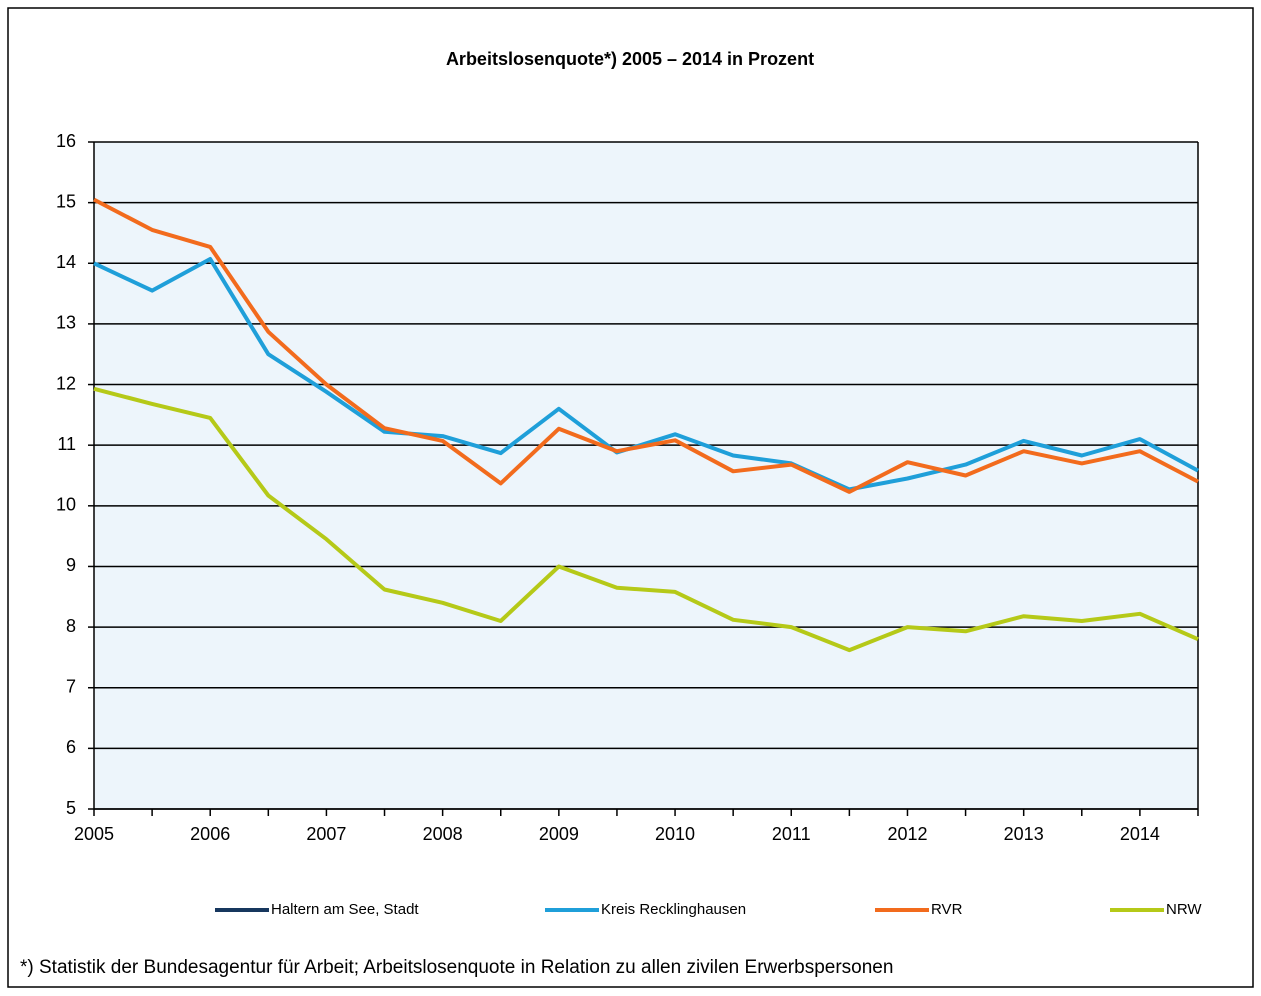 The height and width of the screenshot is (996, 1261). I want to click on x-tick-label: 2014, so click(1140, 834).